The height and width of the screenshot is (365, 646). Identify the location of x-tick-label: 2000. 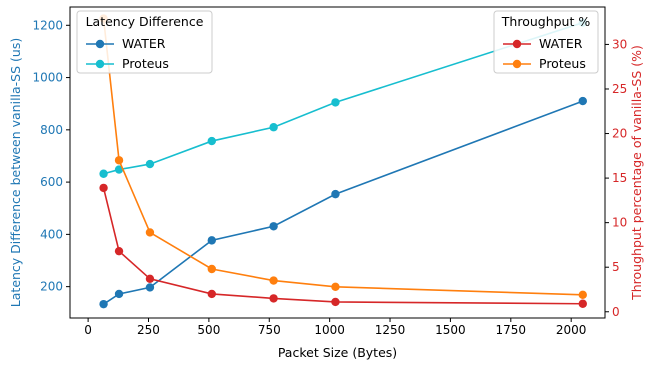
(571, 330).